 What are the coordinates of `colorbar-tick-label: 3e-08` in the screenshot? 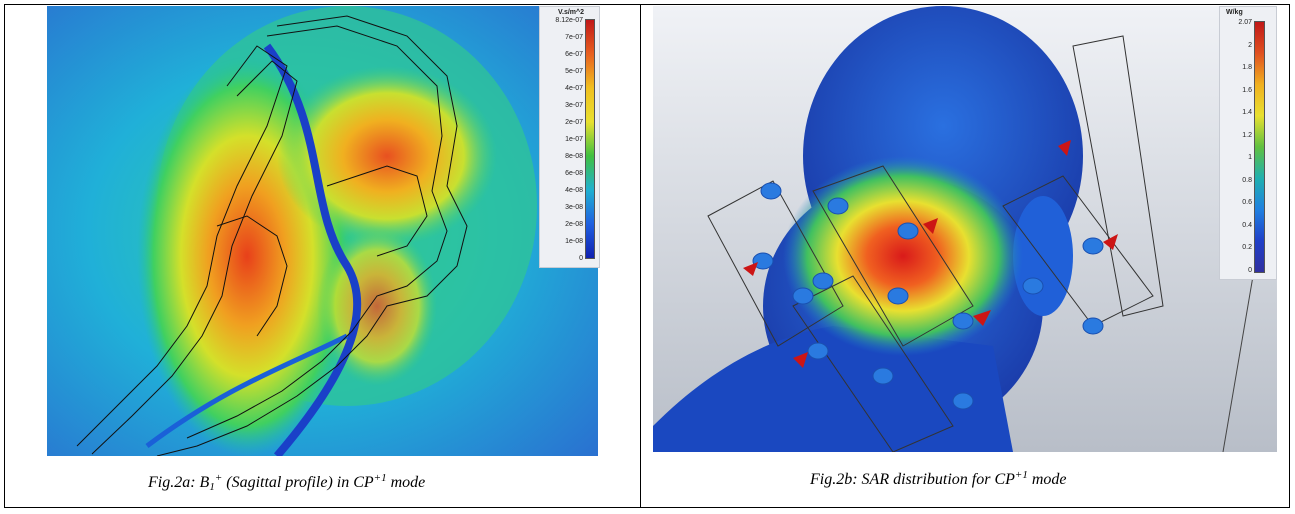 It's located at (574, 207).